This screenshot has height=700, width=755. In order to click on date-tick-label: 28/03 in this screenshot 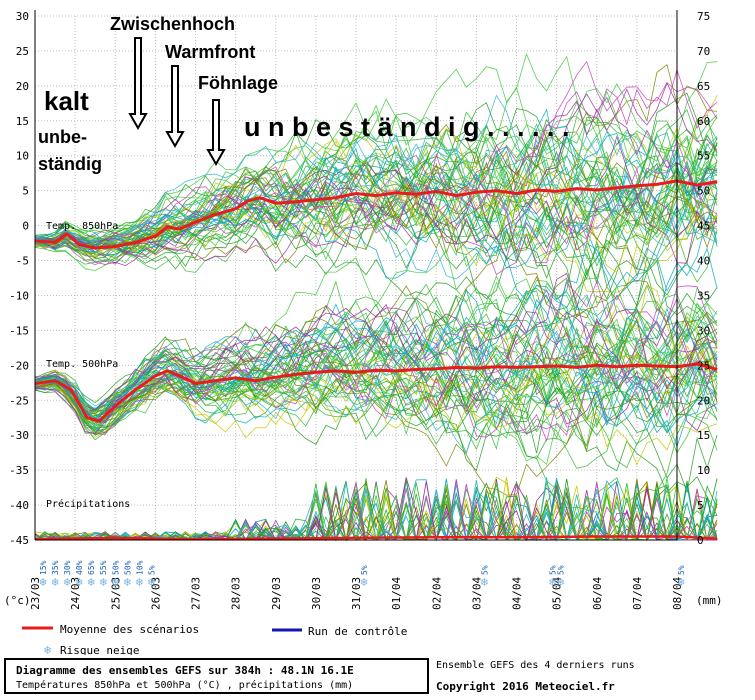, I will do `click(236, 593)`.